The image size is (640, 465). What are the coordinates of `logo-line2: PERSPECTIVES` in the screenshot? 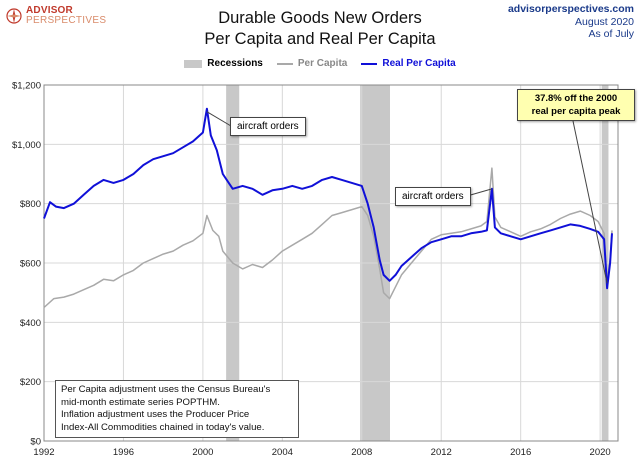 It's located at (66, 20).